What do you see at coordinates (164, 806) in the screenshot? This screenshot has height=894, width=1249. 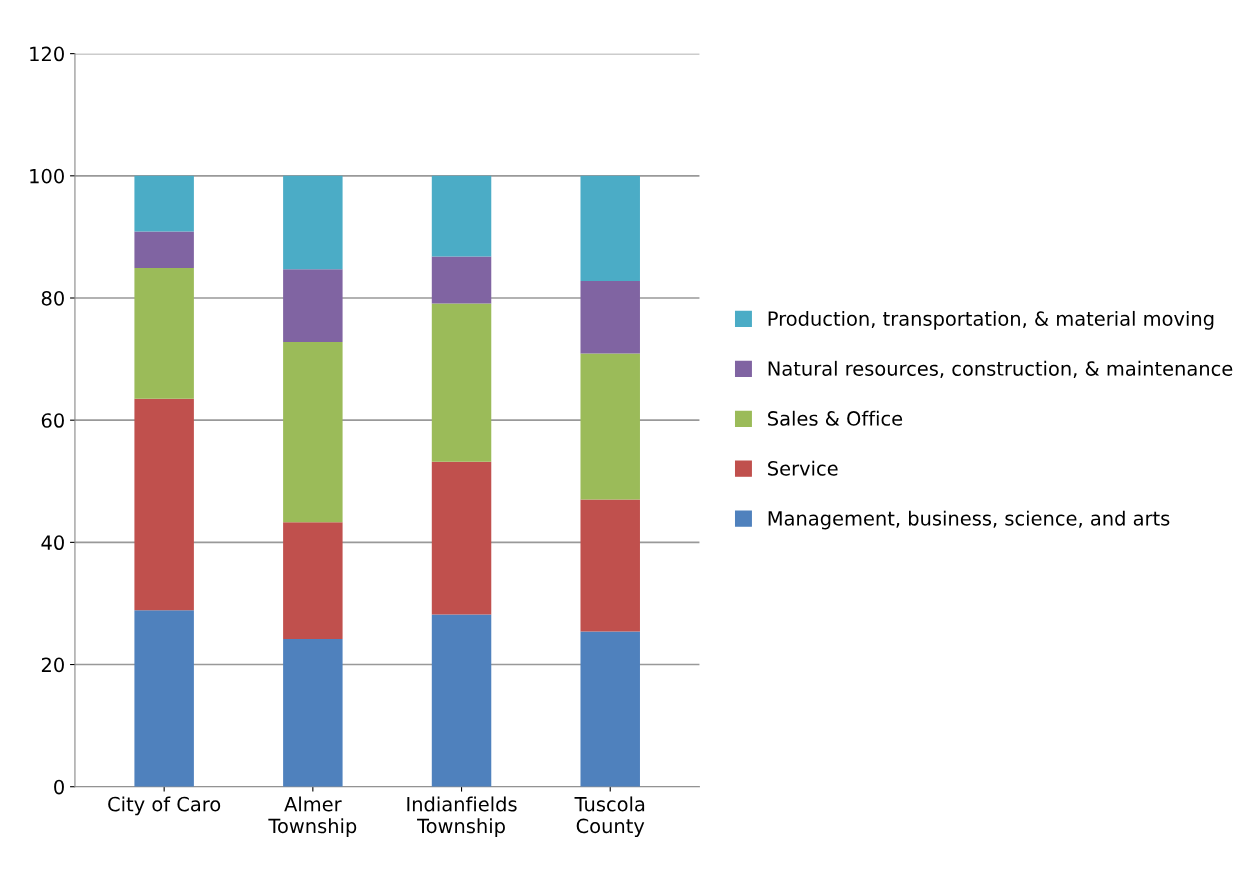 I see `x-tick-label: City of Caro` at bounding box center [164, 806].